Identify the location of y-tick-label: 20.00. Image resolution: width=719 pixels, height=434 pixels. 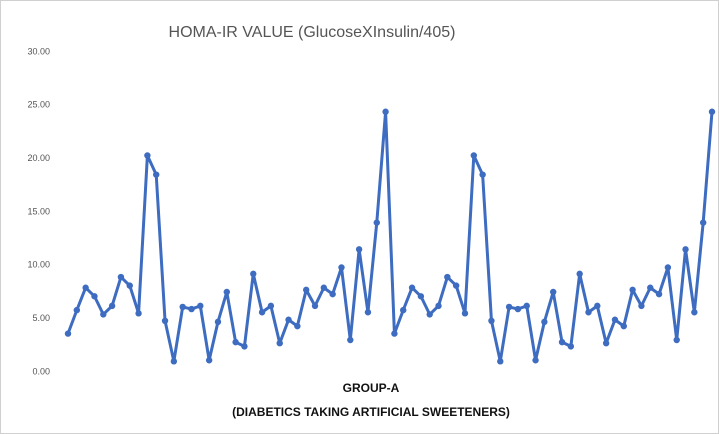
(38, 158).